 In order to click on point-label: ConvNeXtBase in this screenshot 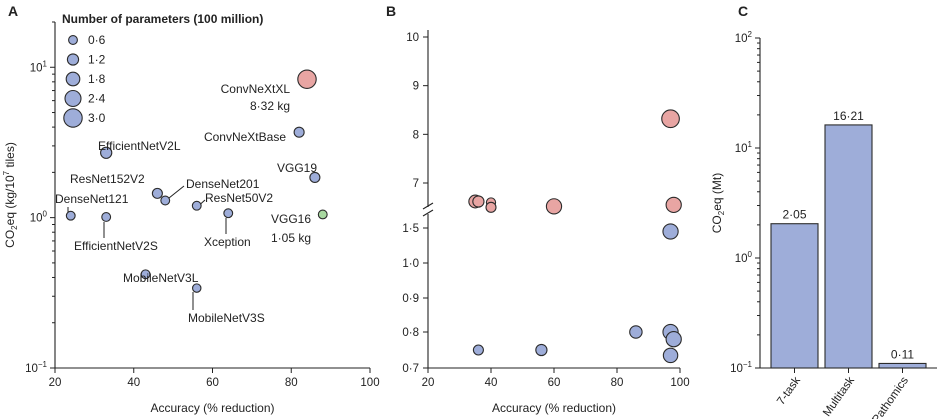, I will do `click(245, 137)`.